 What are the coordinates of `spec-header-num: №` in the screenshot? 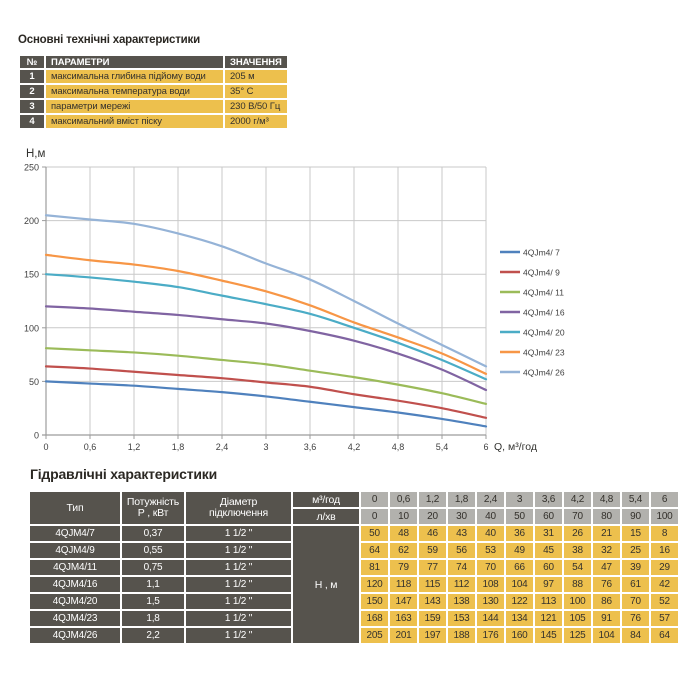 It's located at (32, 62).